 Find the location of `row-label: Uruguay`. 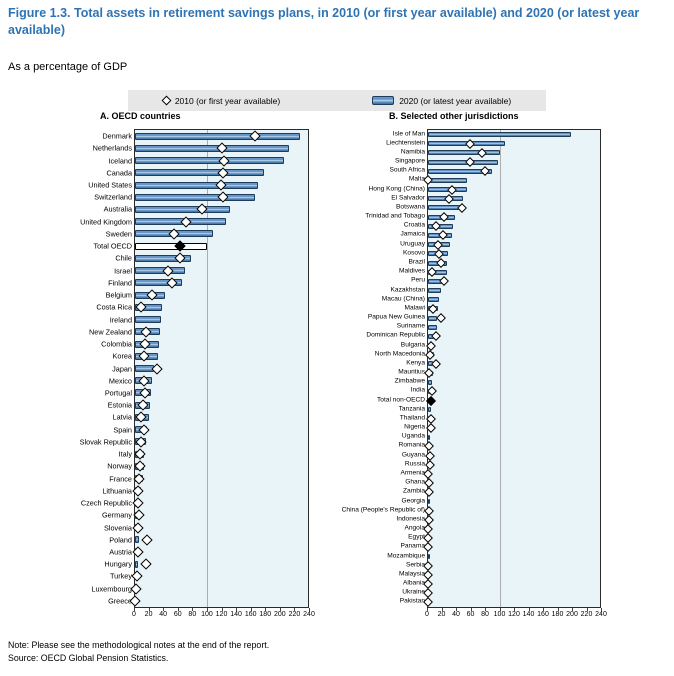

row-label: Uruguay is located at coordinates (412, 244).